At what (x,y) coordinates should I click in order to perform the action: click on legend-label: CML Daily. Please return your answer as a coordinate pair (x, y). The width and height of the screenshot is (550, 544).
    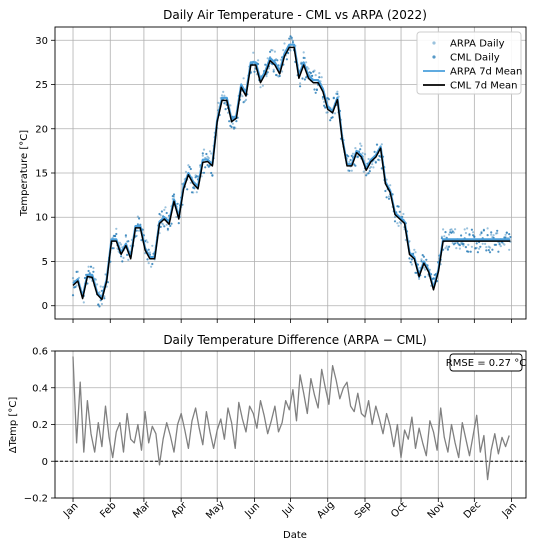
    Looking at the image, I should click on (475, 58).